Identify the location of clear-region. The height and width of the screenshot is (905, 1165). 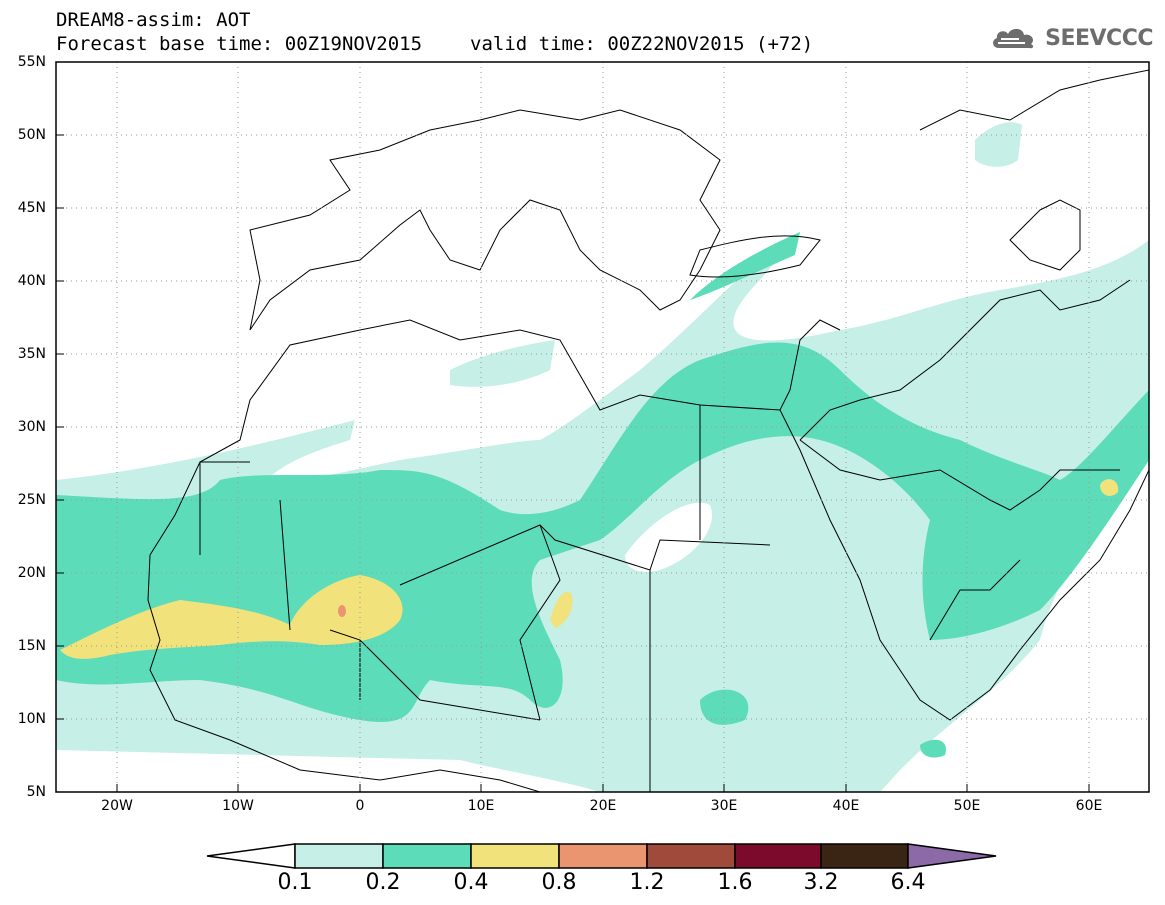
(668, 537).